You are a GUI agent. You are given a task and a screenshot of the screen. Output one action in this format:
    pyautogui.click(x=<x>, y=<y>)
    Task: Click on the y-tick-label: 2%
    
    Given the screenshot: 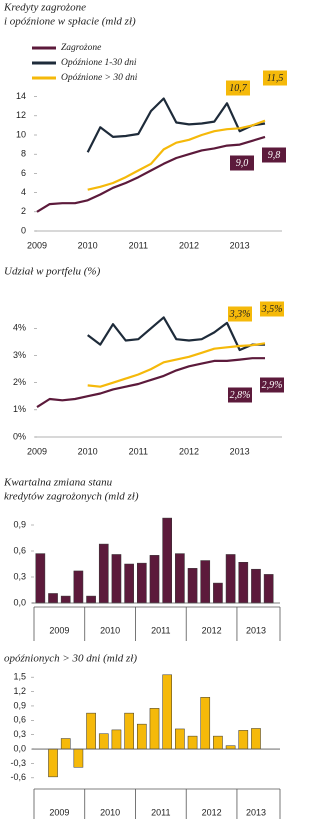 What is the action you would take?
    pyautogui.click(x=19, y=382)
    